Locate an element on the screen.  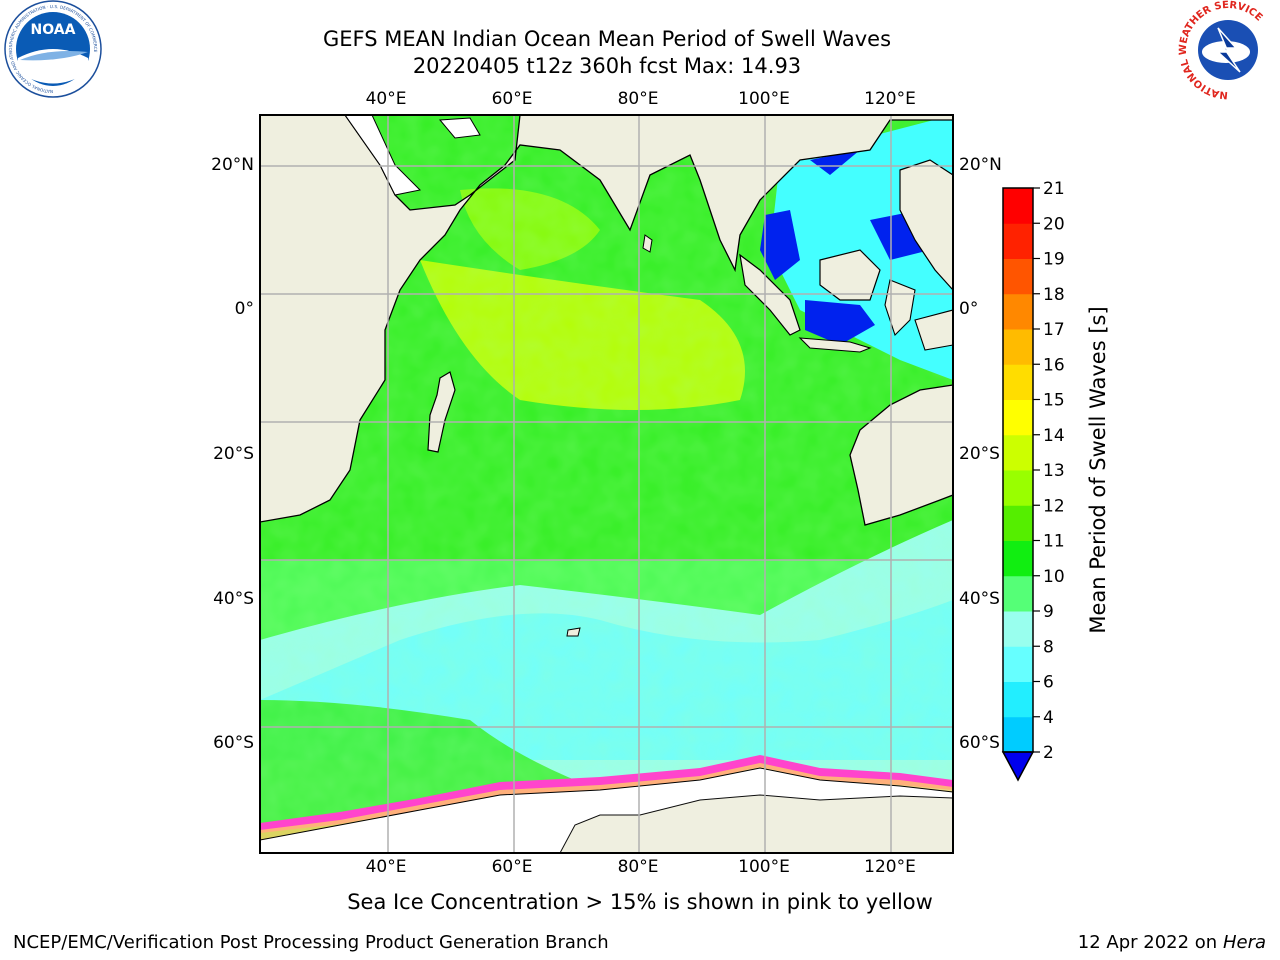
colorbar: 2 4 6 8 9 10 11 12 13 14 15 16 17 18 19 20 21 is located at coordinates (1033, 481).